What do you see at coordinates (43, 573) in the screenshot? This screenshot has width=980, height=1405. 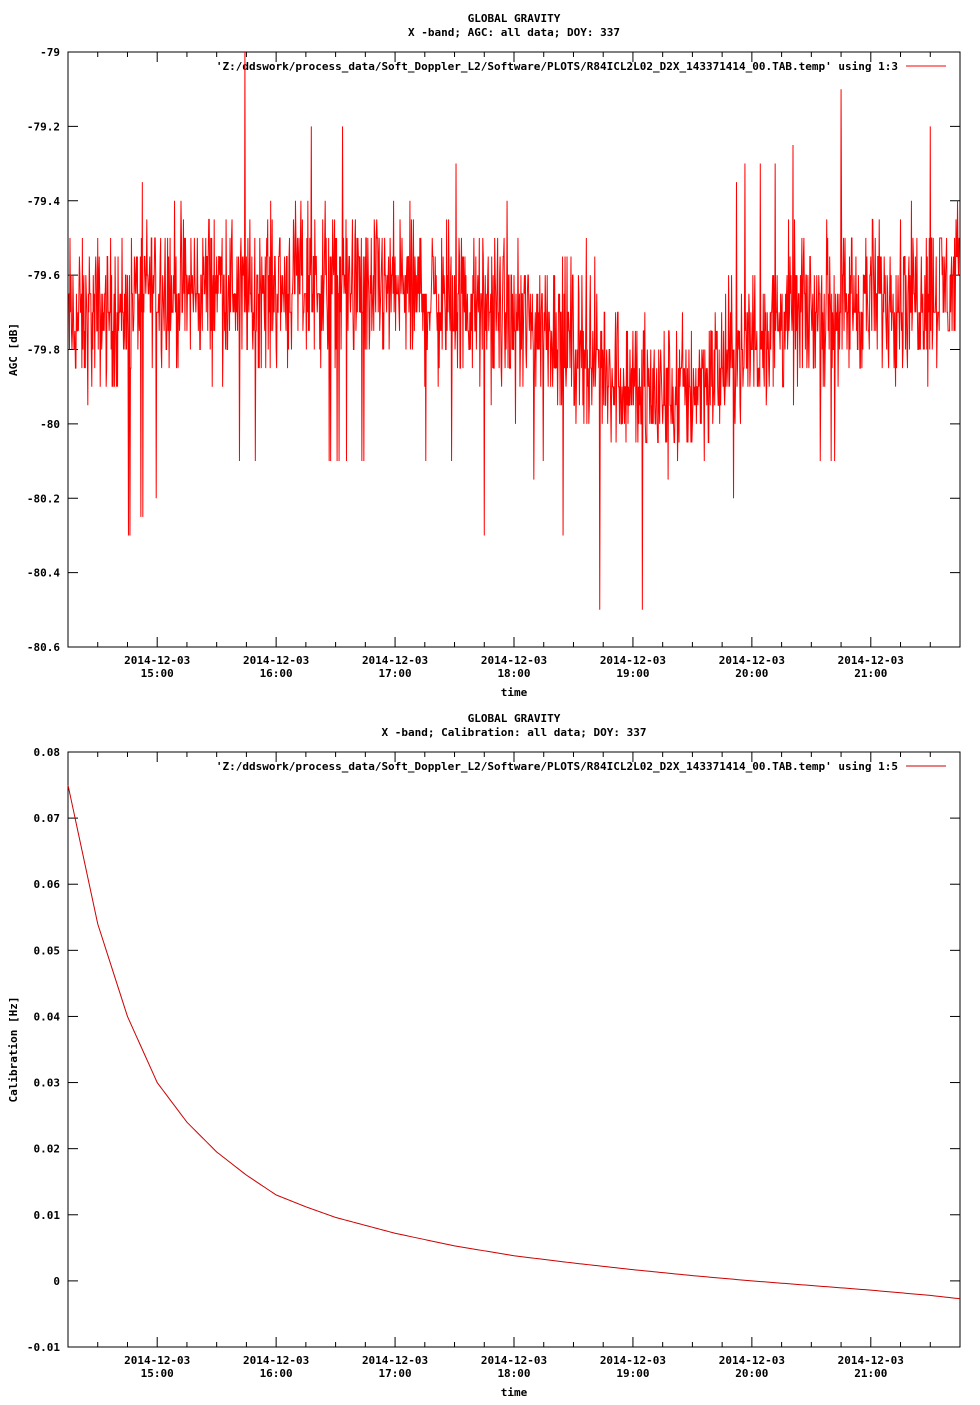 I see `y-tick-label: -80.4` at bounding box center [43, 573].